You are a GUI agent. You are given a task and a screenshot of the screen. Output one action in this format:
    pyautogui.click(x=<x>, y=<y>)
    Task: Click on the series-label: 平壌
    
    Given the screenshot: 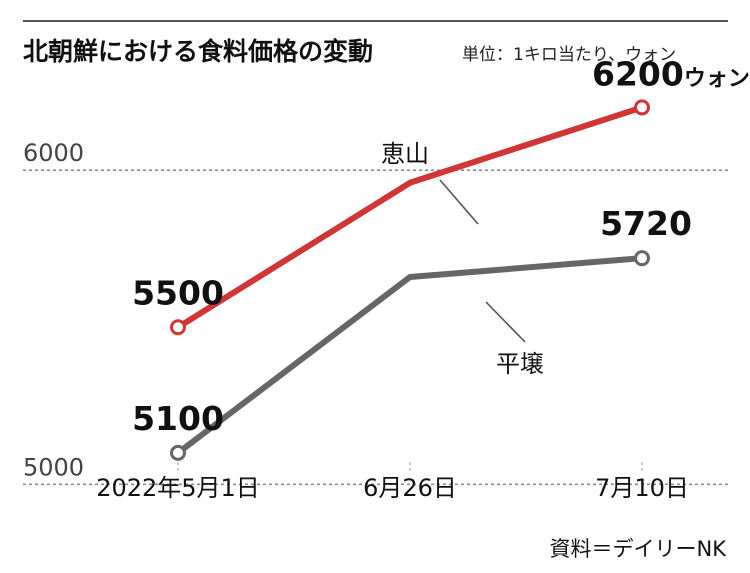 What is the action you would take?
    pyautogui.click(x=520, y=364)
    